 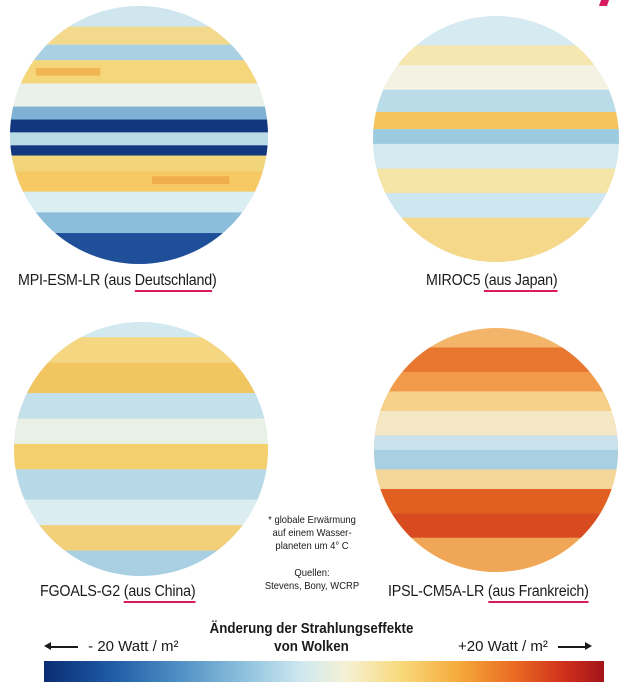 What do you see at coordinates (312, 573) in the screenshot?
I see `sources-label: Quellen:` at bounding box center [312, 573].